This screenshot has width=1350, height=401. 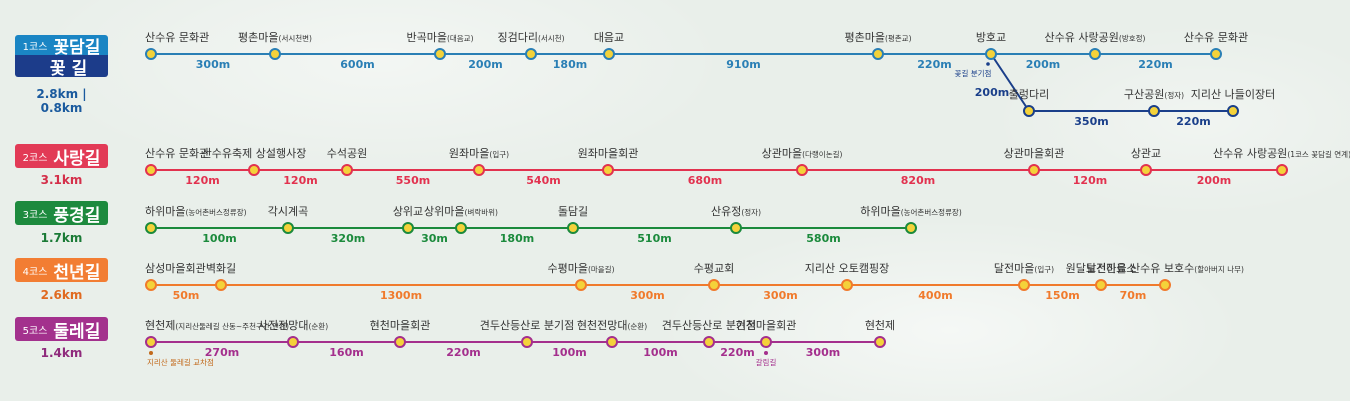 What do you see at coordinates (408, 211) in the screenshot?
I see `station-label: 상위교` at bounding box center [408, 211].